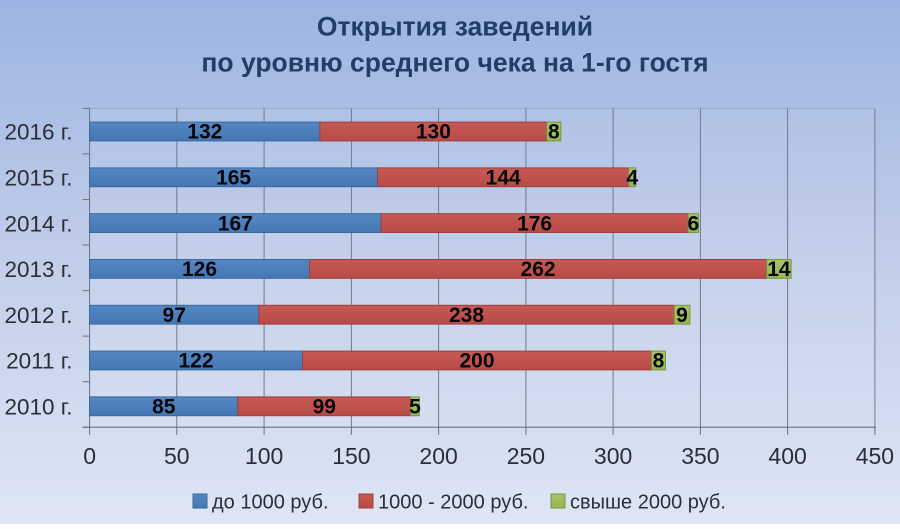 Image resolution: width=900 pixels, height=529 pixels. I want to click on svg-text: Открытия заведений, so click(455, 26).